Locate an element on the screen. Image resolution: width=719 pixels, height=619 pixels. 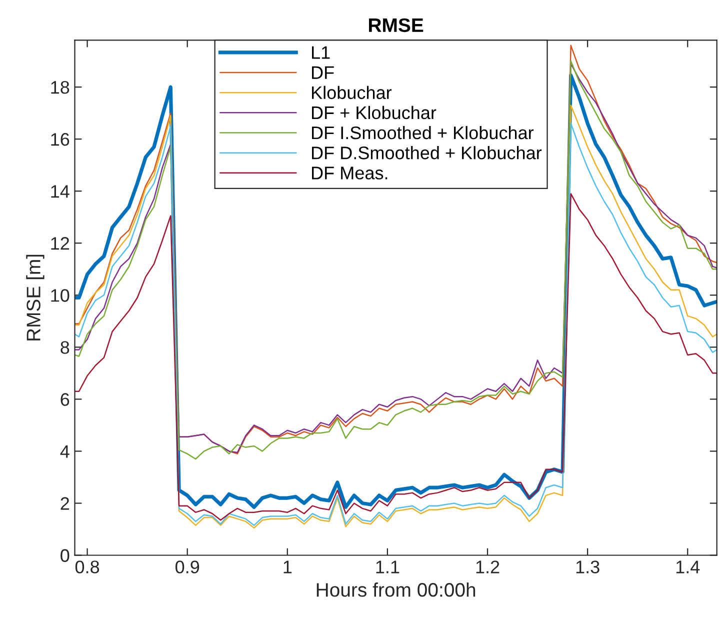
legend-label: Klobuchar is located at coordinates (352, 93).